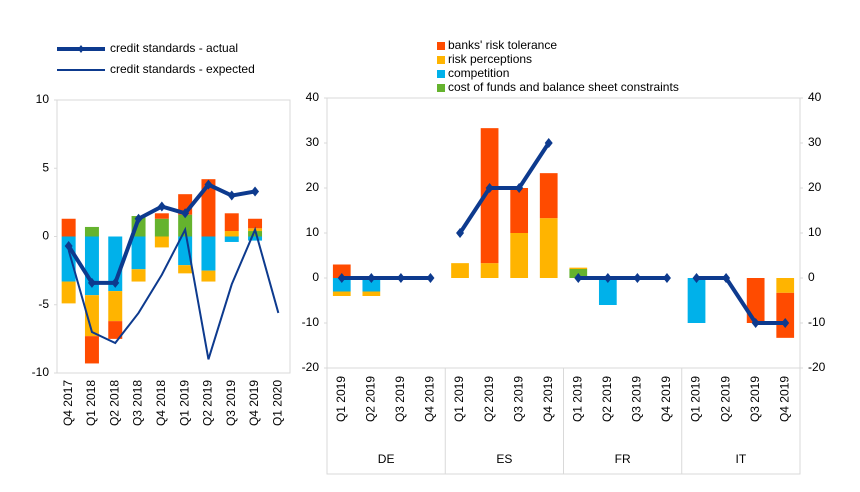 The width and height of the screenshot is (860, 492). Describe the element at coordinates (313, 97) in the screenshot. I see `y-tick-label: 40` at that location.